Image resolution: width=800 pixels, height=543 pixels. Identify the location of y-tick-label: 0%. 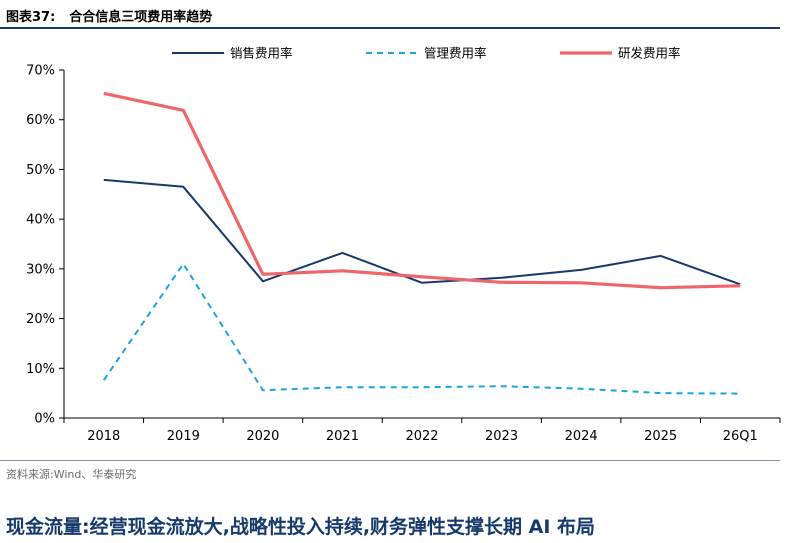
(44, 419).